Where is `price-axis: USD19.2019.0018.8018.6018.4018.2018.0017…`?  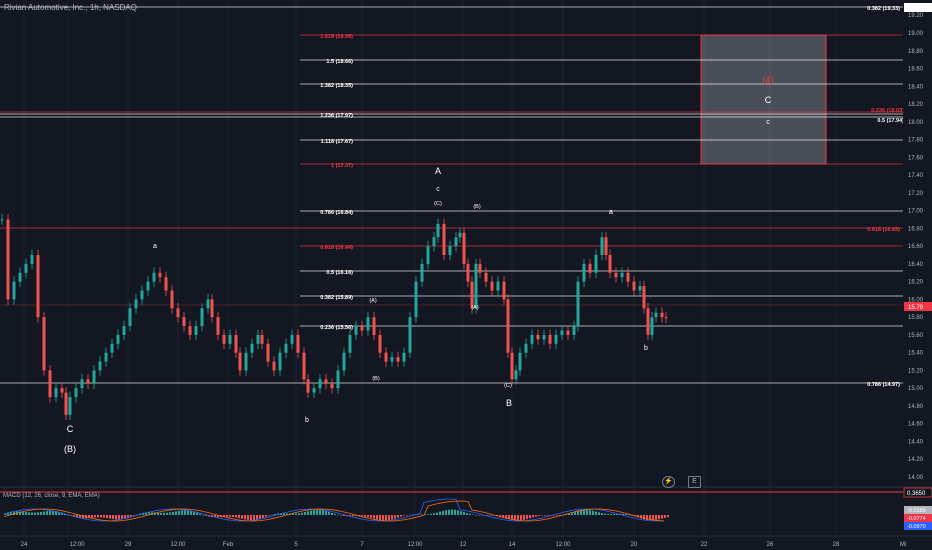
price-axis: USD19.2019.0018.8018.6018.4018.2018.0017… is located at coordinates (917, 268).